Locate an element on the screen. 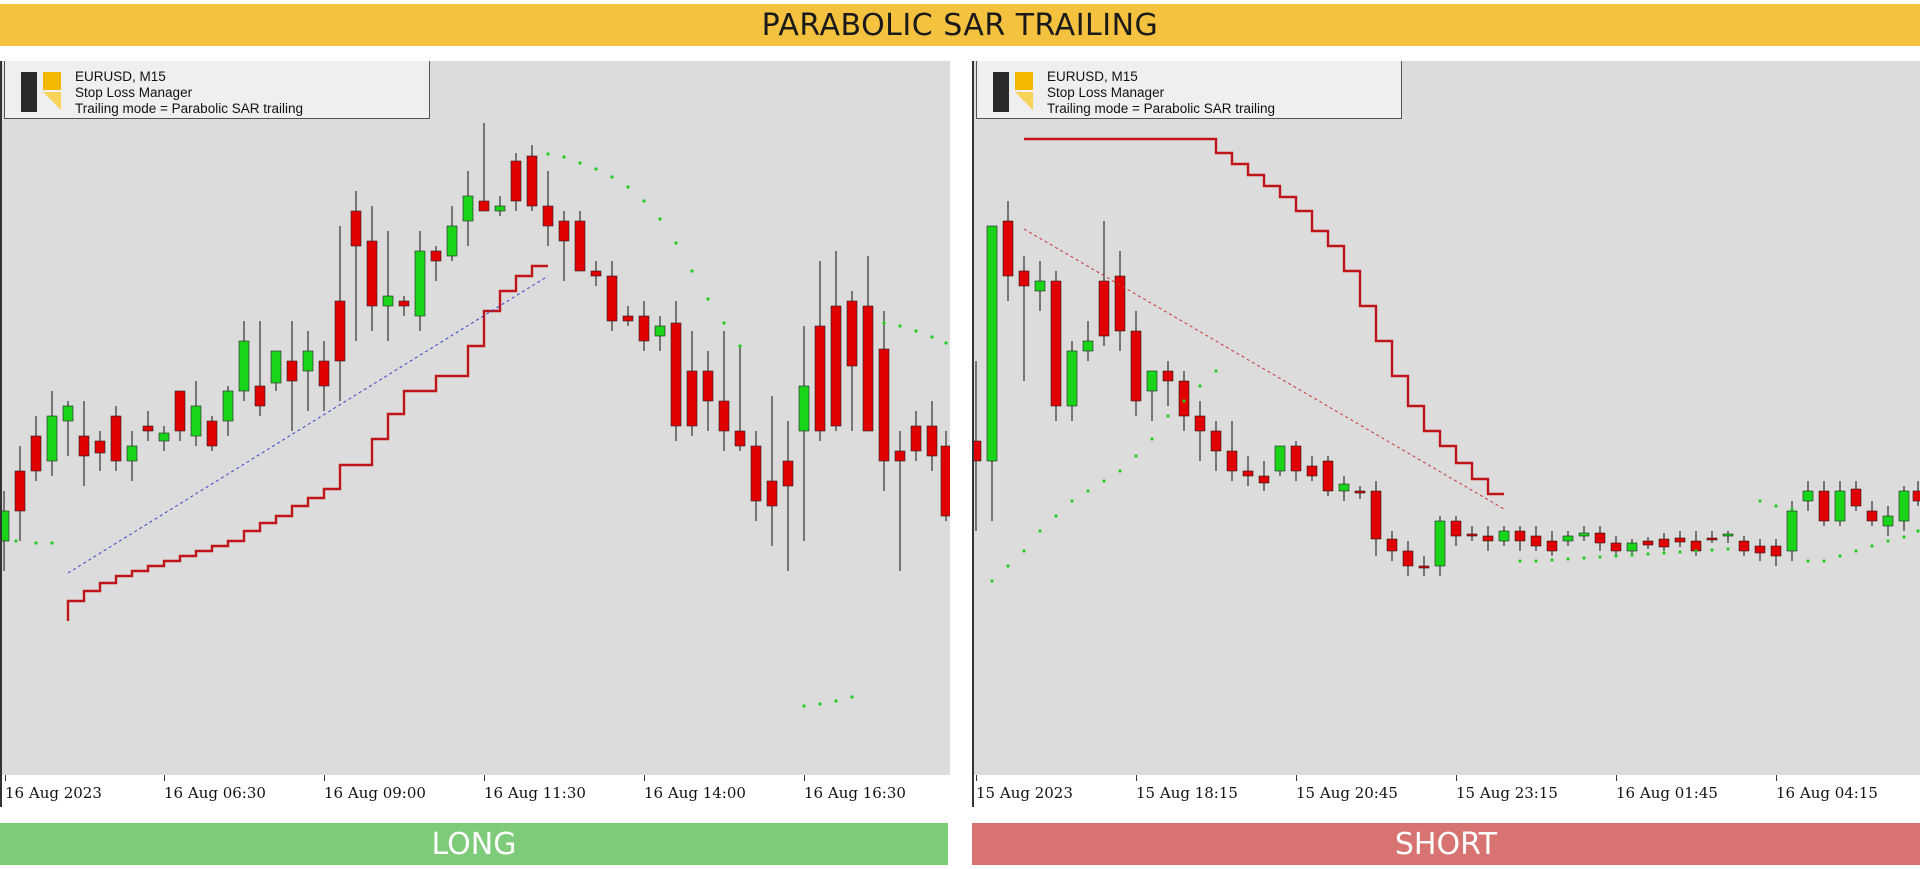 The image size is (1920, 869). time-axis-label: 16 Aug 01:45 is located at coordinates (1667, 793).